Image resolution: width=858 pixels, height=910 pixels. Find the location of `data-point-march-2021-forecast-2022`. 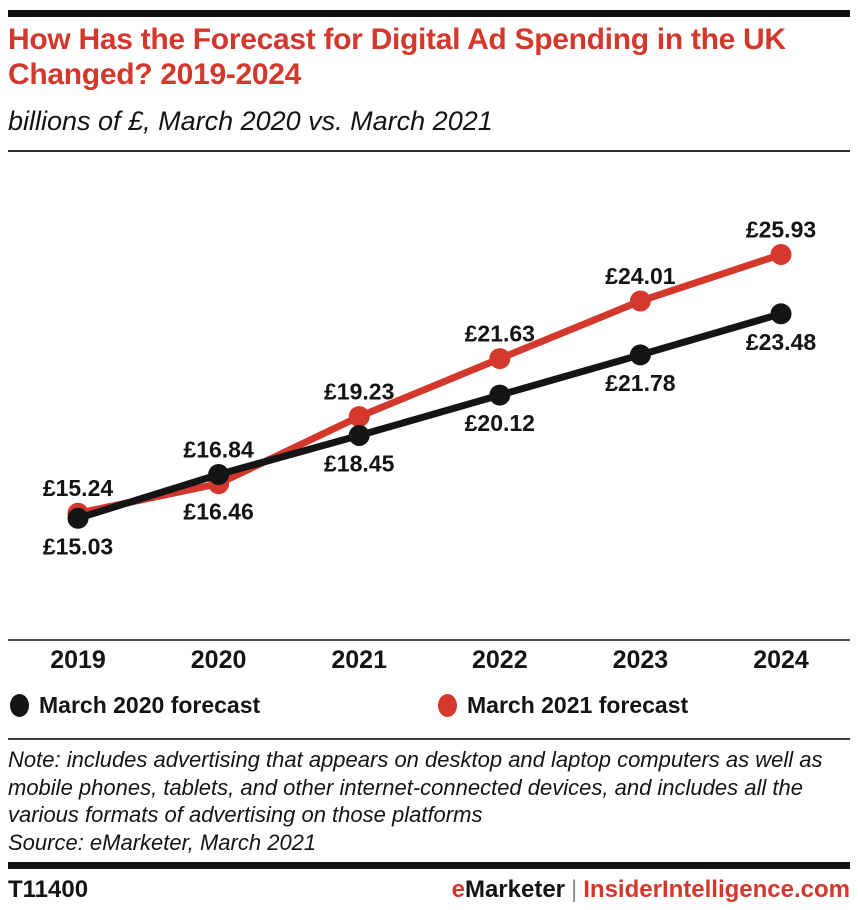

data-point-march-2021-forecast-2022 is located at coordinates (500, 359).